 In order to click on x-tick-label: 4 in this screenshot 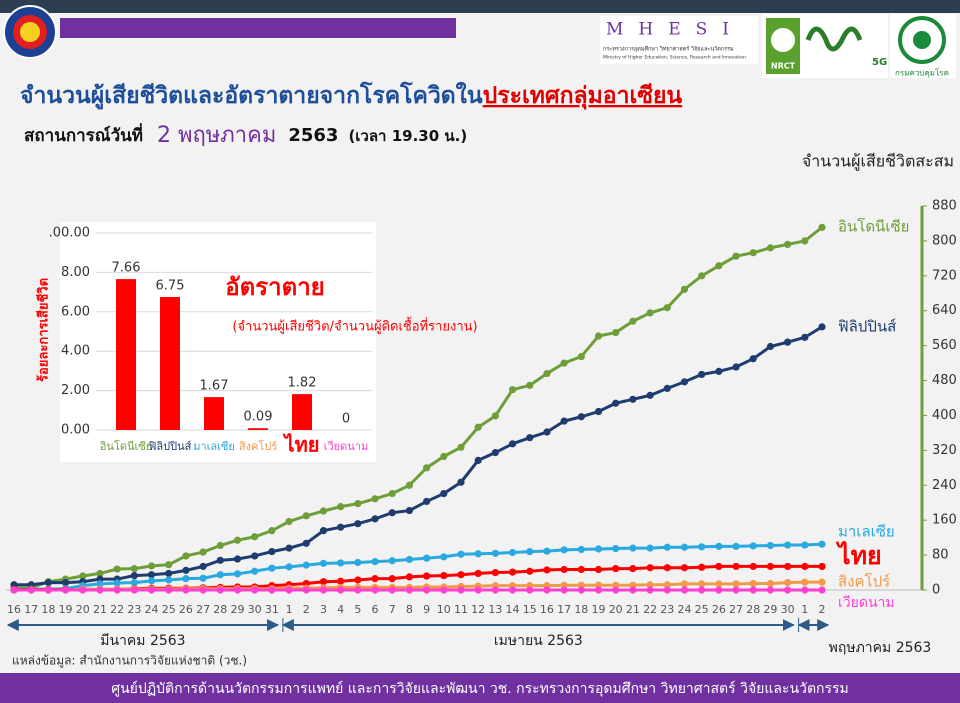, I will do `click(340, 609)`.